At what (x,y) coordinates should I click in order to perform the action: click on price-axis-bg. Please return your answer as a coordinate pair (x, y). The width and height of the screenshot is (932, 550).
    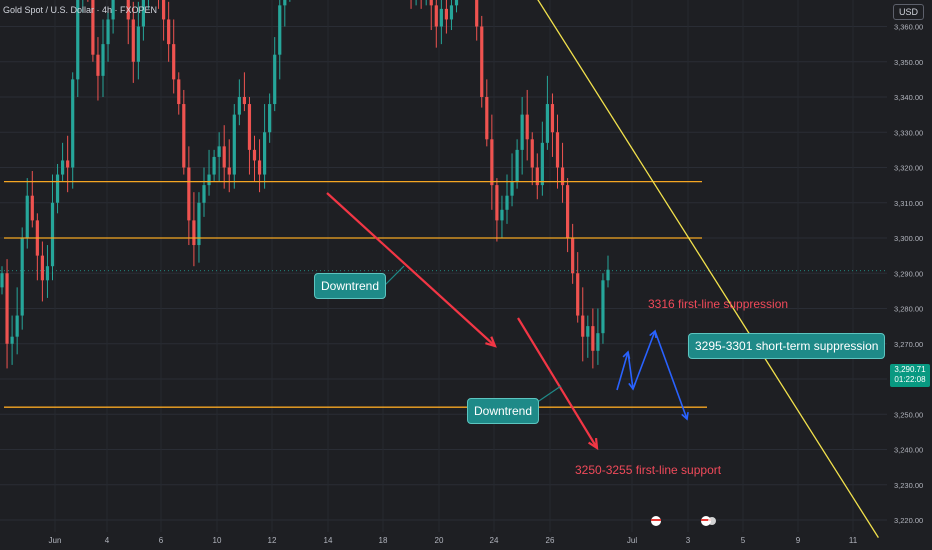
    Looking at the image, I should click on (909, 275).